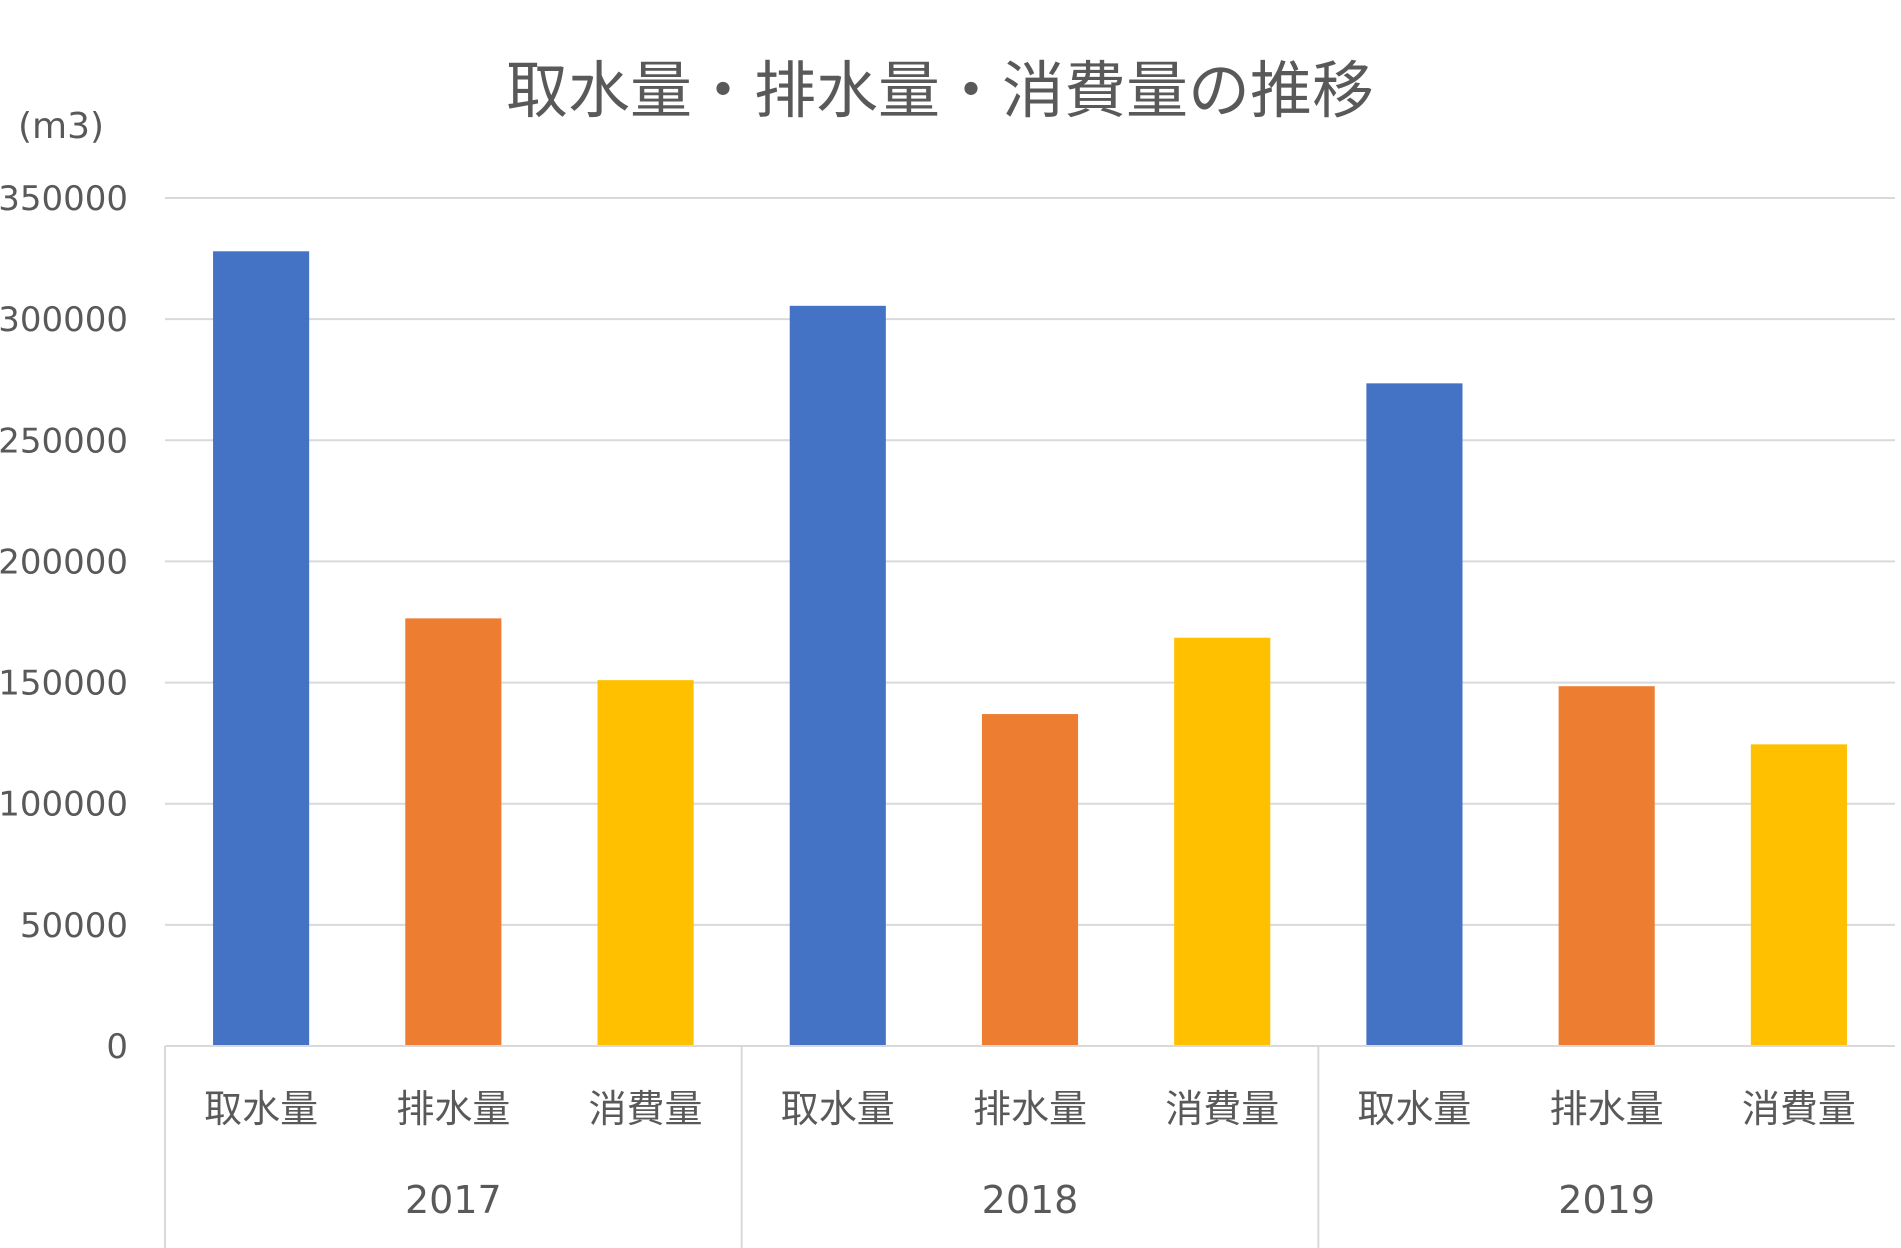 This screenshot has height=1248, width=1901. Describe the element at coordinates (1606, 1200) in the screenshot. I see `x-group-label: 2019` at that location.